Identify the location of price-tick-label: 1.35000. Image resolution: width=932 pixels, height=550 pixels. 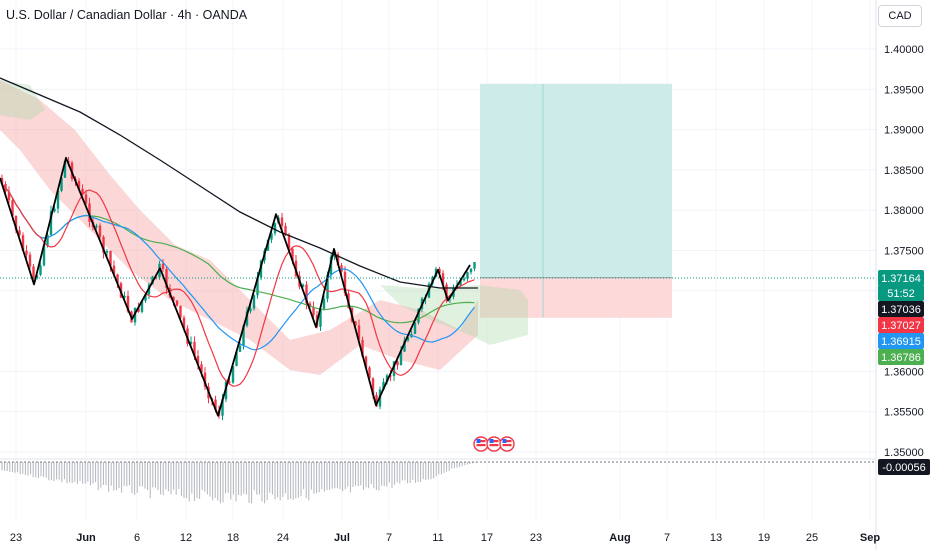
(904, 453).